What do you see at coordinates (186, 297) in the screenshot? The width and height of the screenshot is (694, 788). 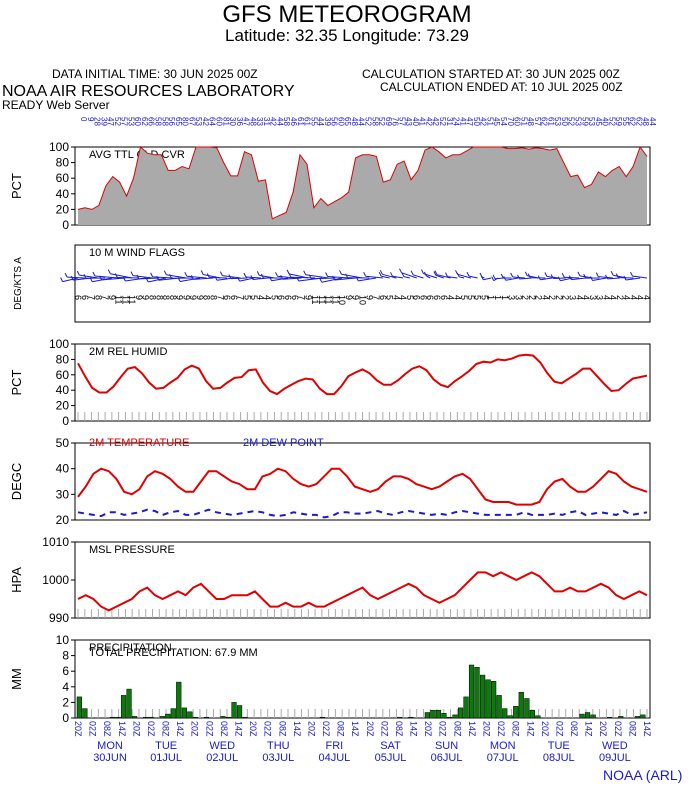 I see `wind-speed-label: 9` at bounding box center [186, 297].